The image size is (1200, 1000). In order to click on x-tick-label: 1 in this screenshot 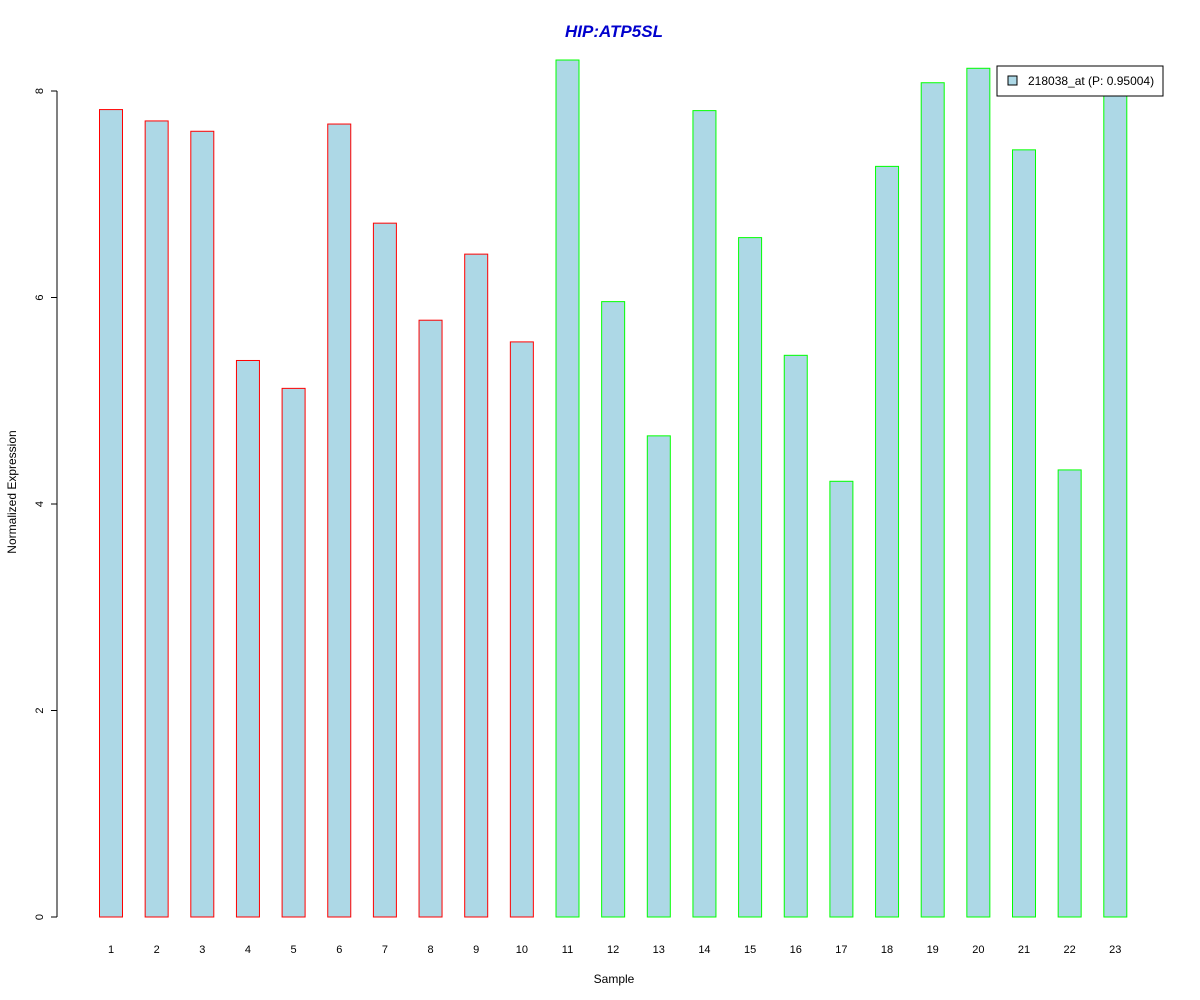, I will do `click(111, 950)`.